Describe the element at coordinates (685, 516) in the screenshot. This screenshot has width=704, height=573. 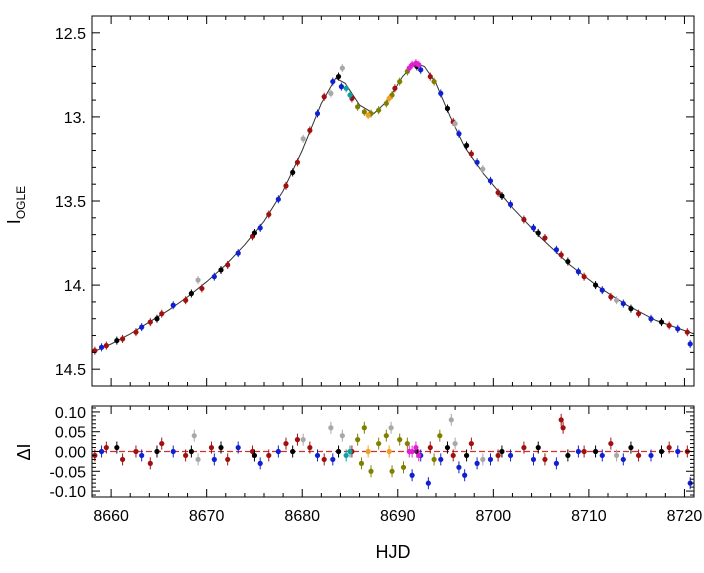
I see `x-tick-label: 8720` at that location.